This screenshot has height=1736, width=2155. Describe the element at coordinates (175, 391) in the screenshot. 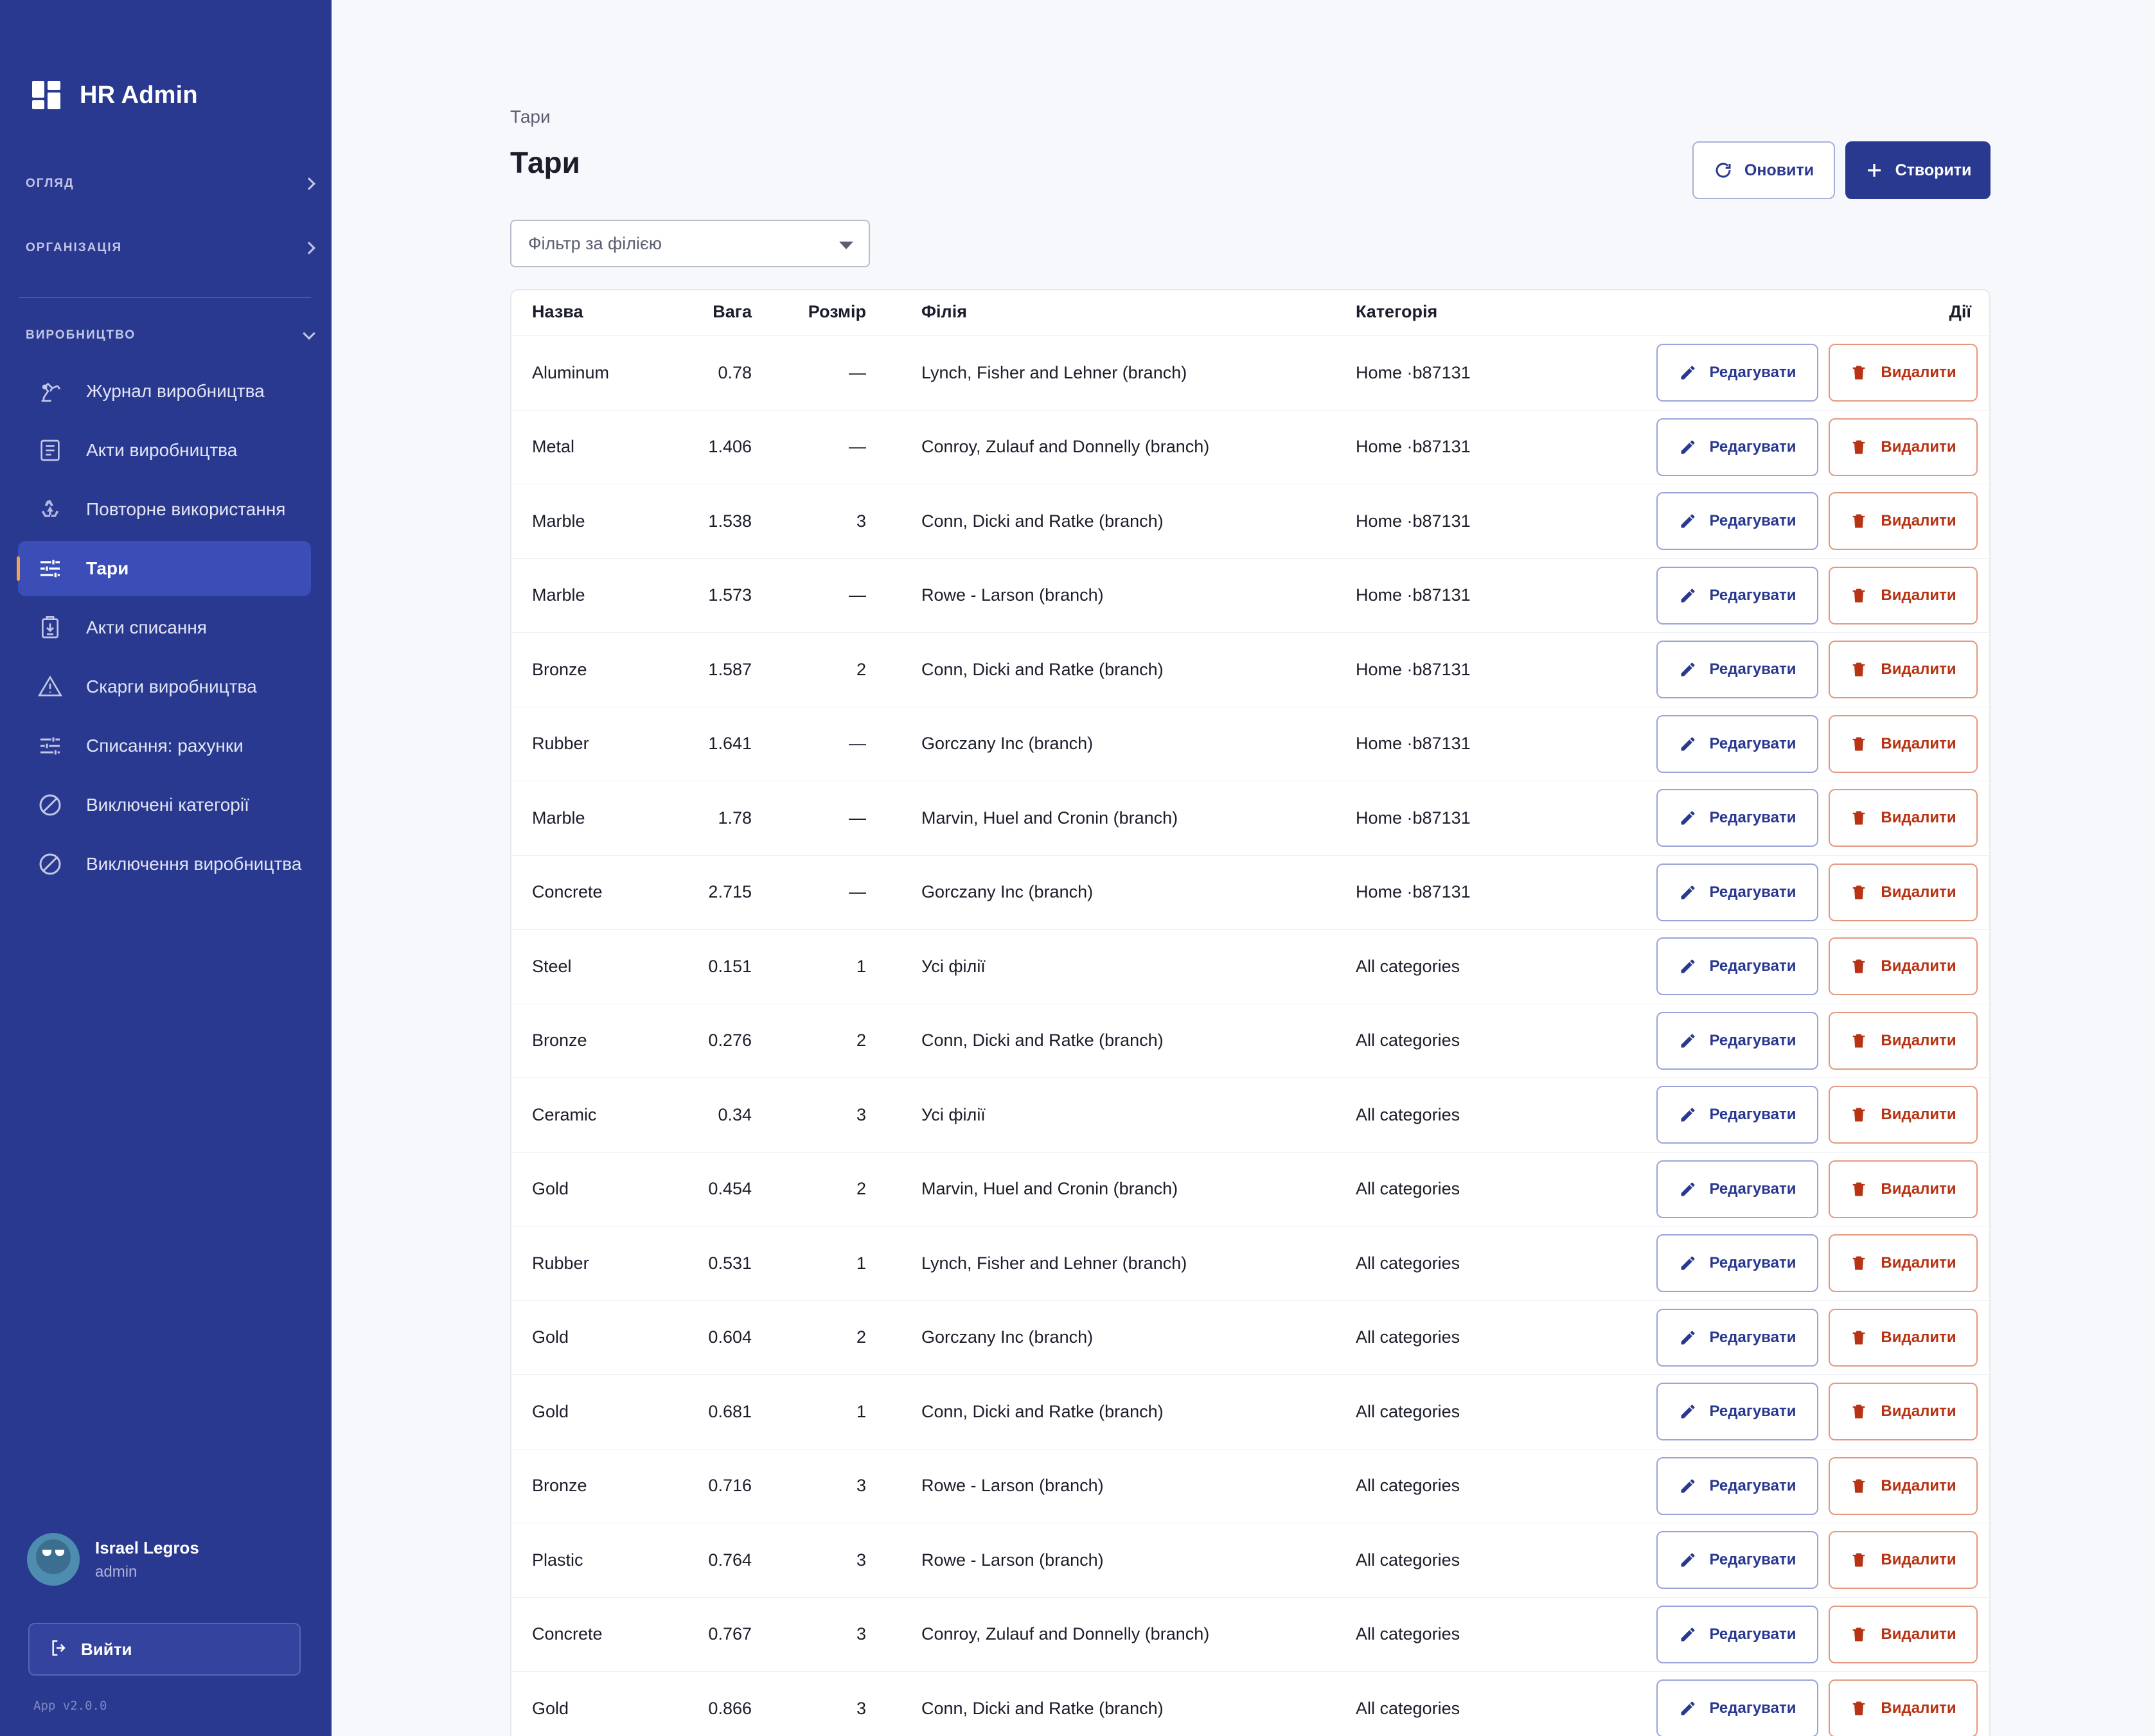

I see `sidebar-item-label: Журнал виробництва` at that location.